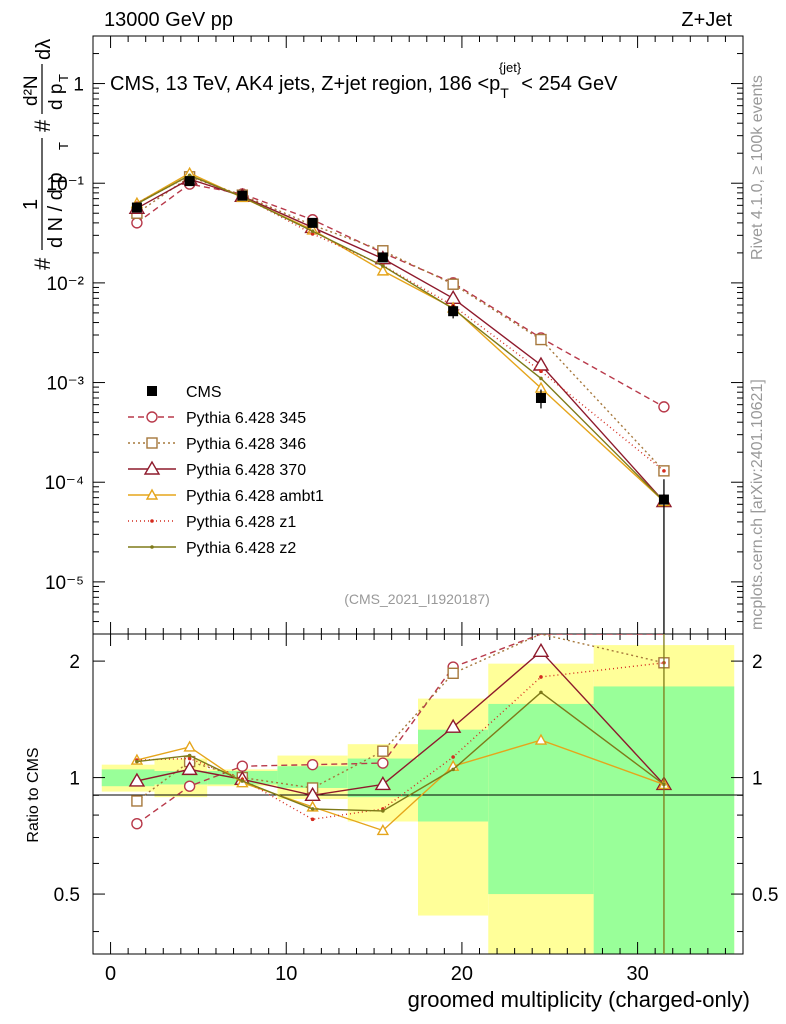 This screenshot has width=786, height=1024. Describe the element at coordinates (64, 483) in the screenshot. I see `y-tick-label: 10⁻⁴` at that location.